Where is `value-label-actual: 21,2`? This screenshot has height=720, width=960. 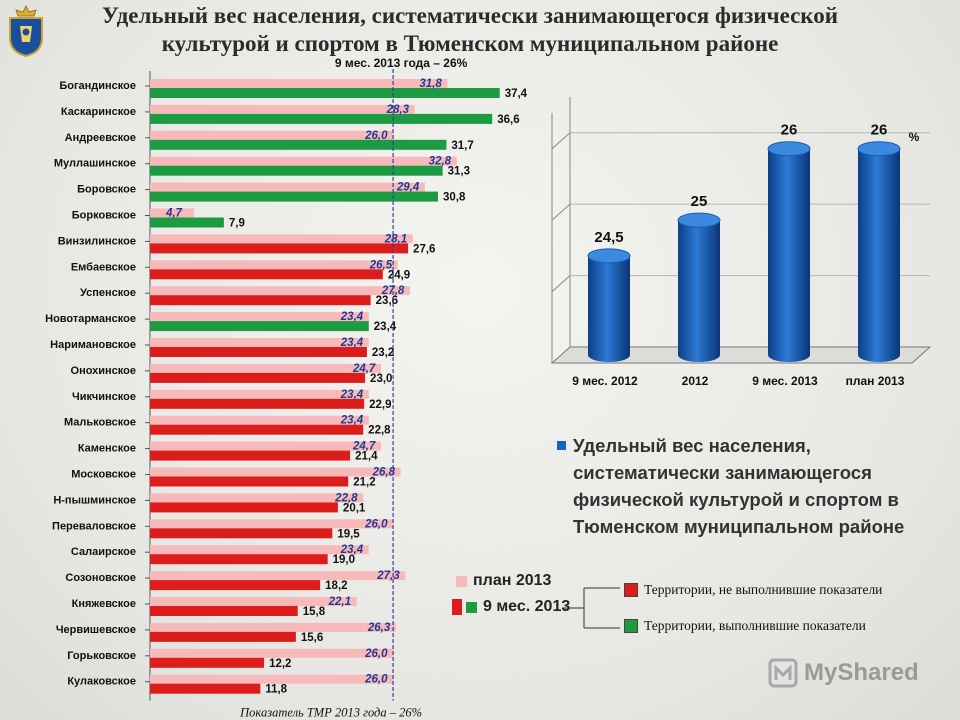 value-label-actual: 21,2 is located at coordinates (364, 483).